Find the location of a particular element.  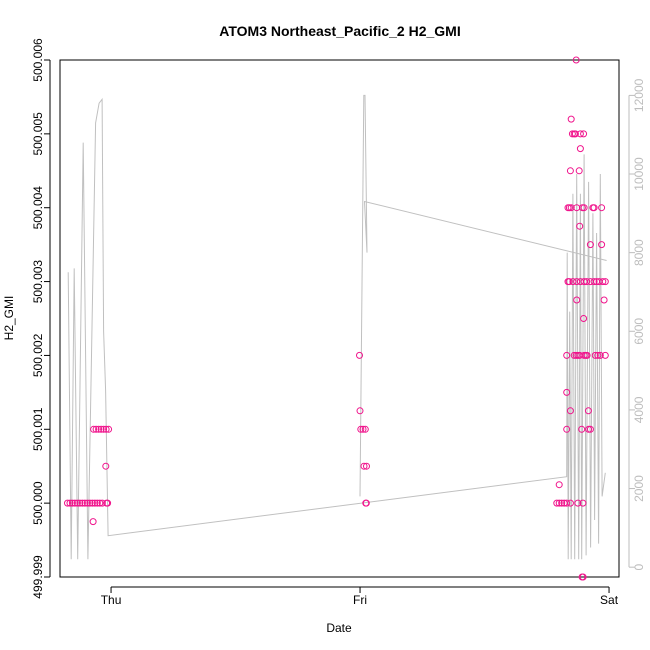

y-right-tick-label: 2000 is located at coordinates (639, 488).